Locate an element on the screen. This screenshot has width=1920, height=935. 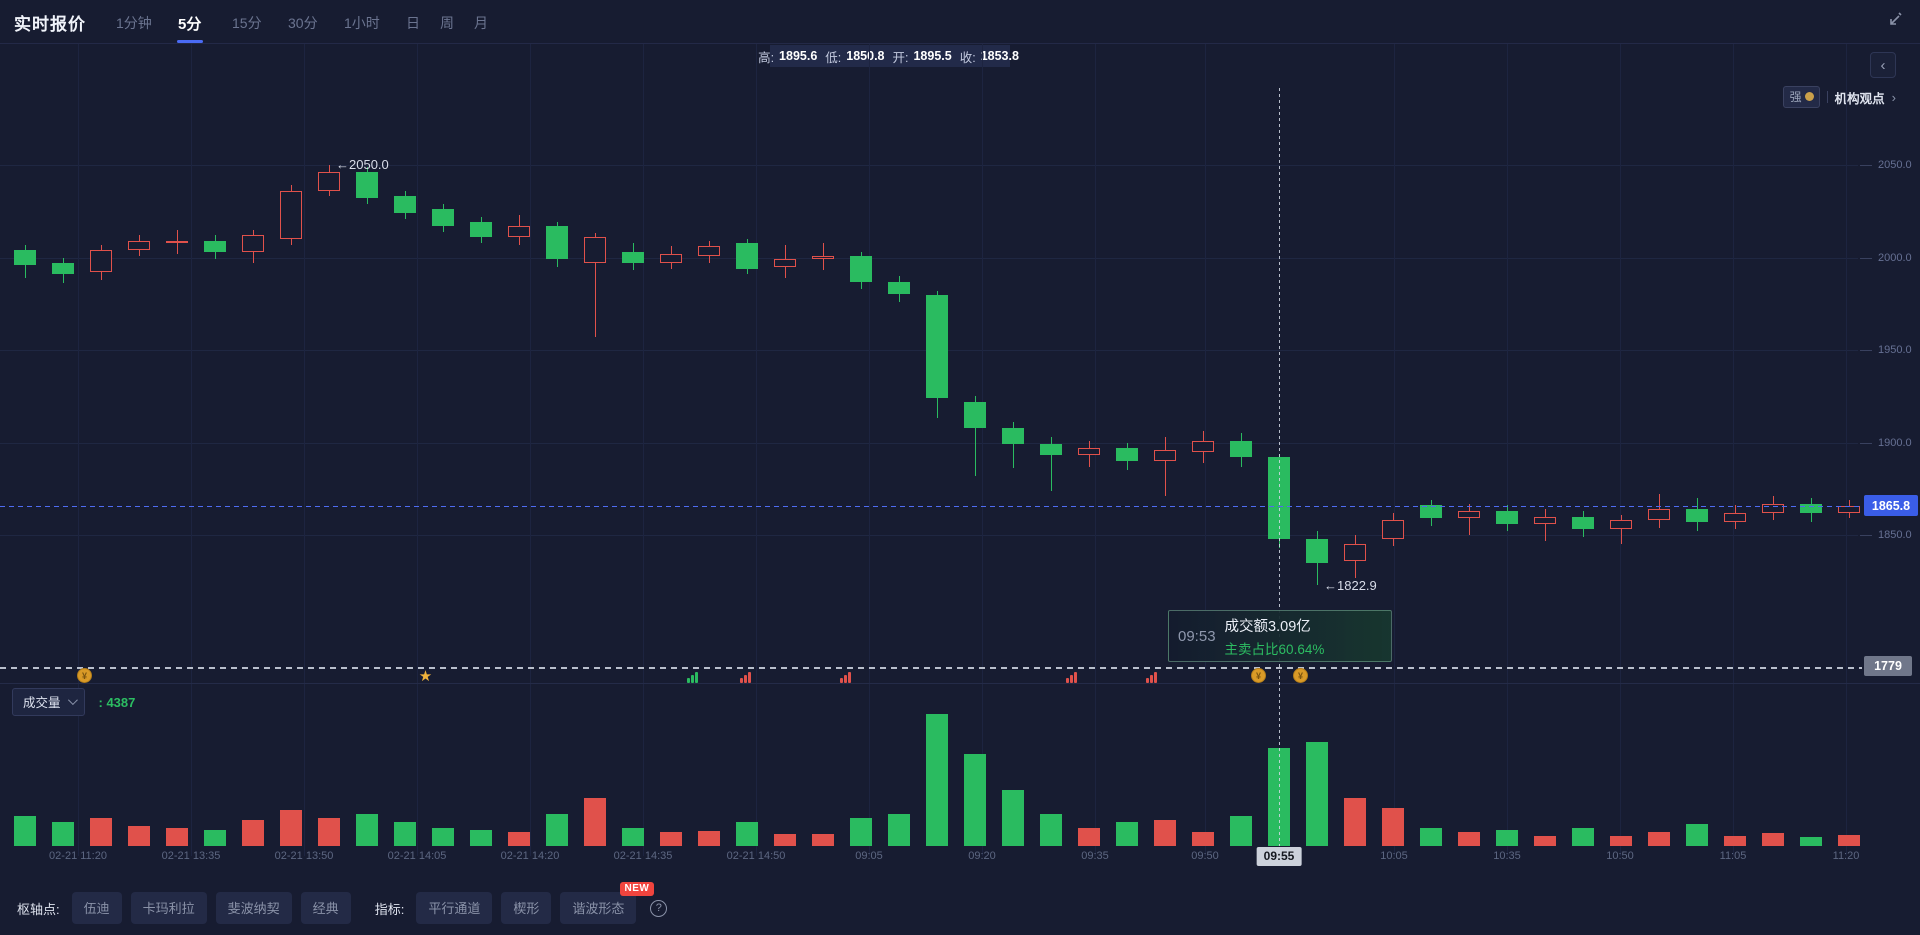
x-axis-label: 02-21 11:20 is located at coordinates (78, 856).